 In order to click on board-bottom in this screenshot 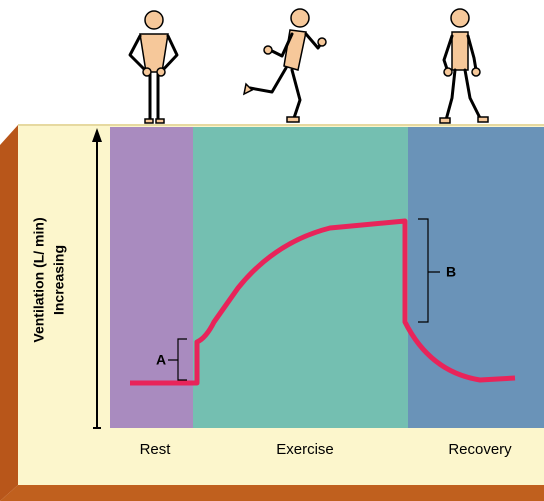, I will do `click(272, 493)`.